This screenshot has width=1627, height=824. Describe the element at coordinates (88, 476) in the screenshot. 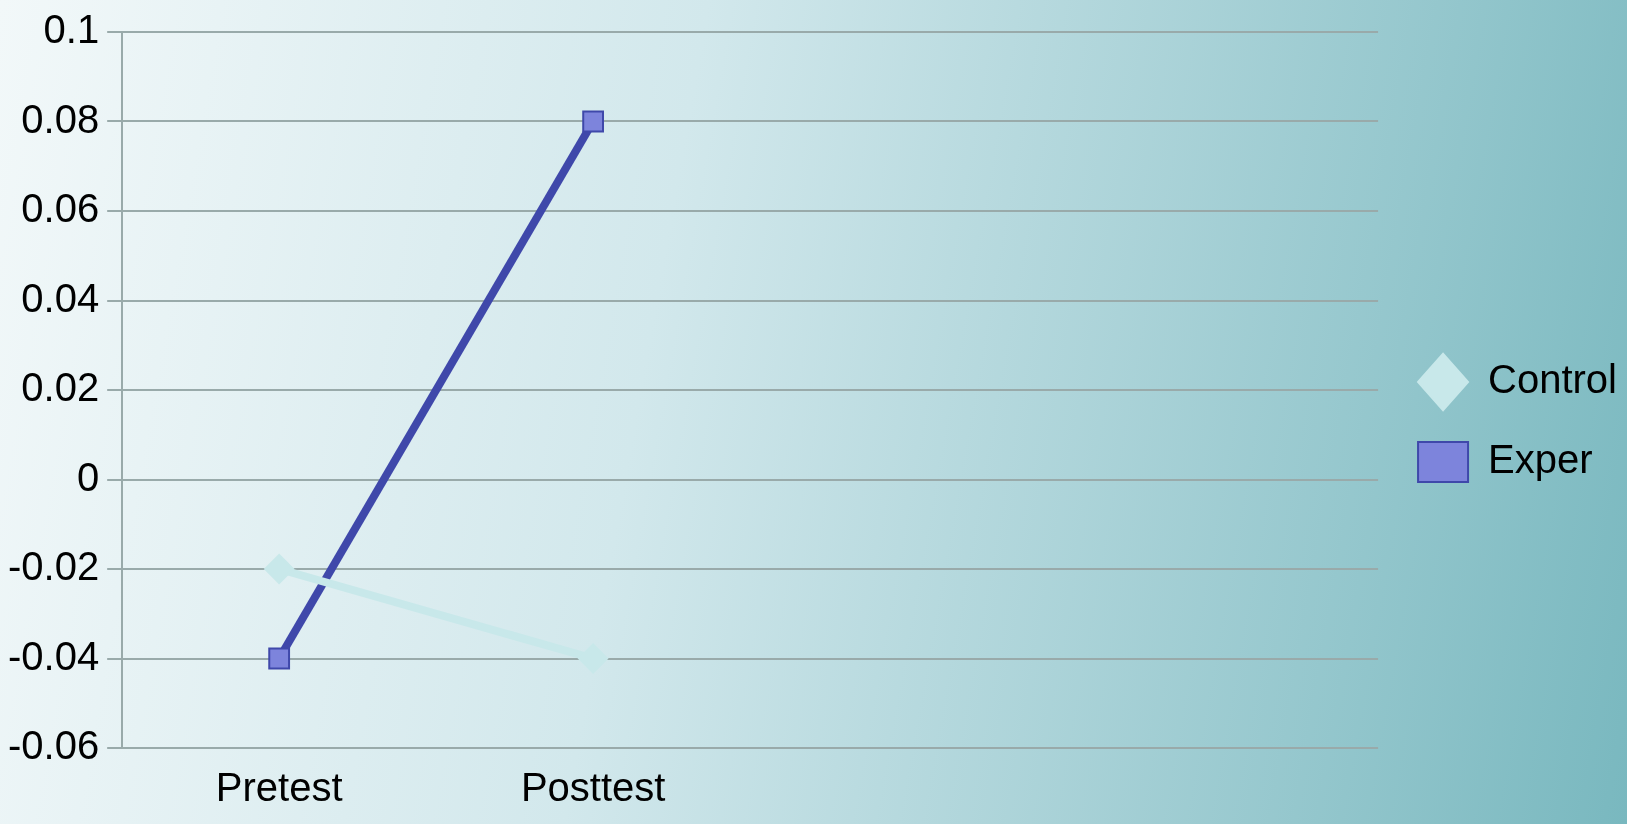

I see `y-tick-label: 0` at that location.